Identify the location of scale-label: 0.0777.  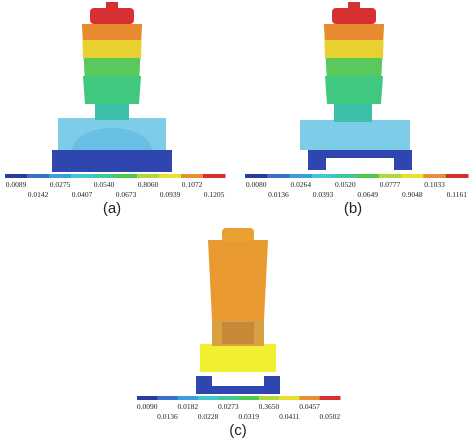
(390, 184).